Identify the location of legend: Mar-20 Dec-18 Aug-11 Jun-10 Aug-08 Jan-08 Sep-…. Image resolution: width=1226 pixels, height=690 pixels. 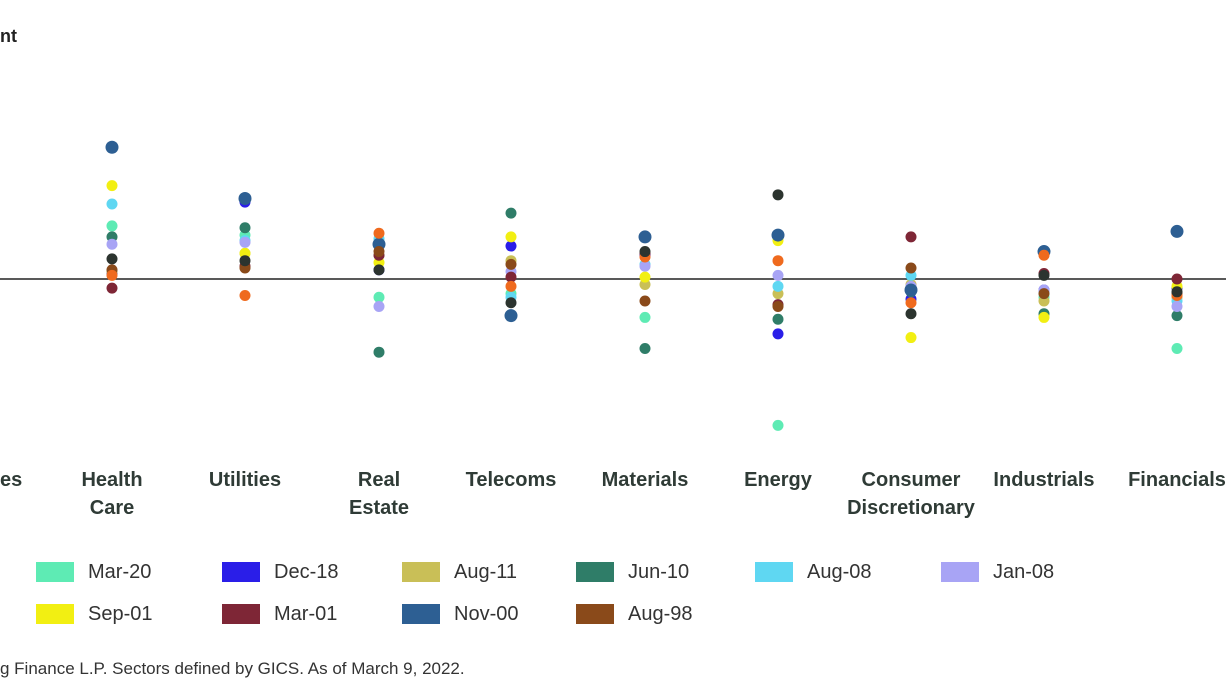
(613, 597).